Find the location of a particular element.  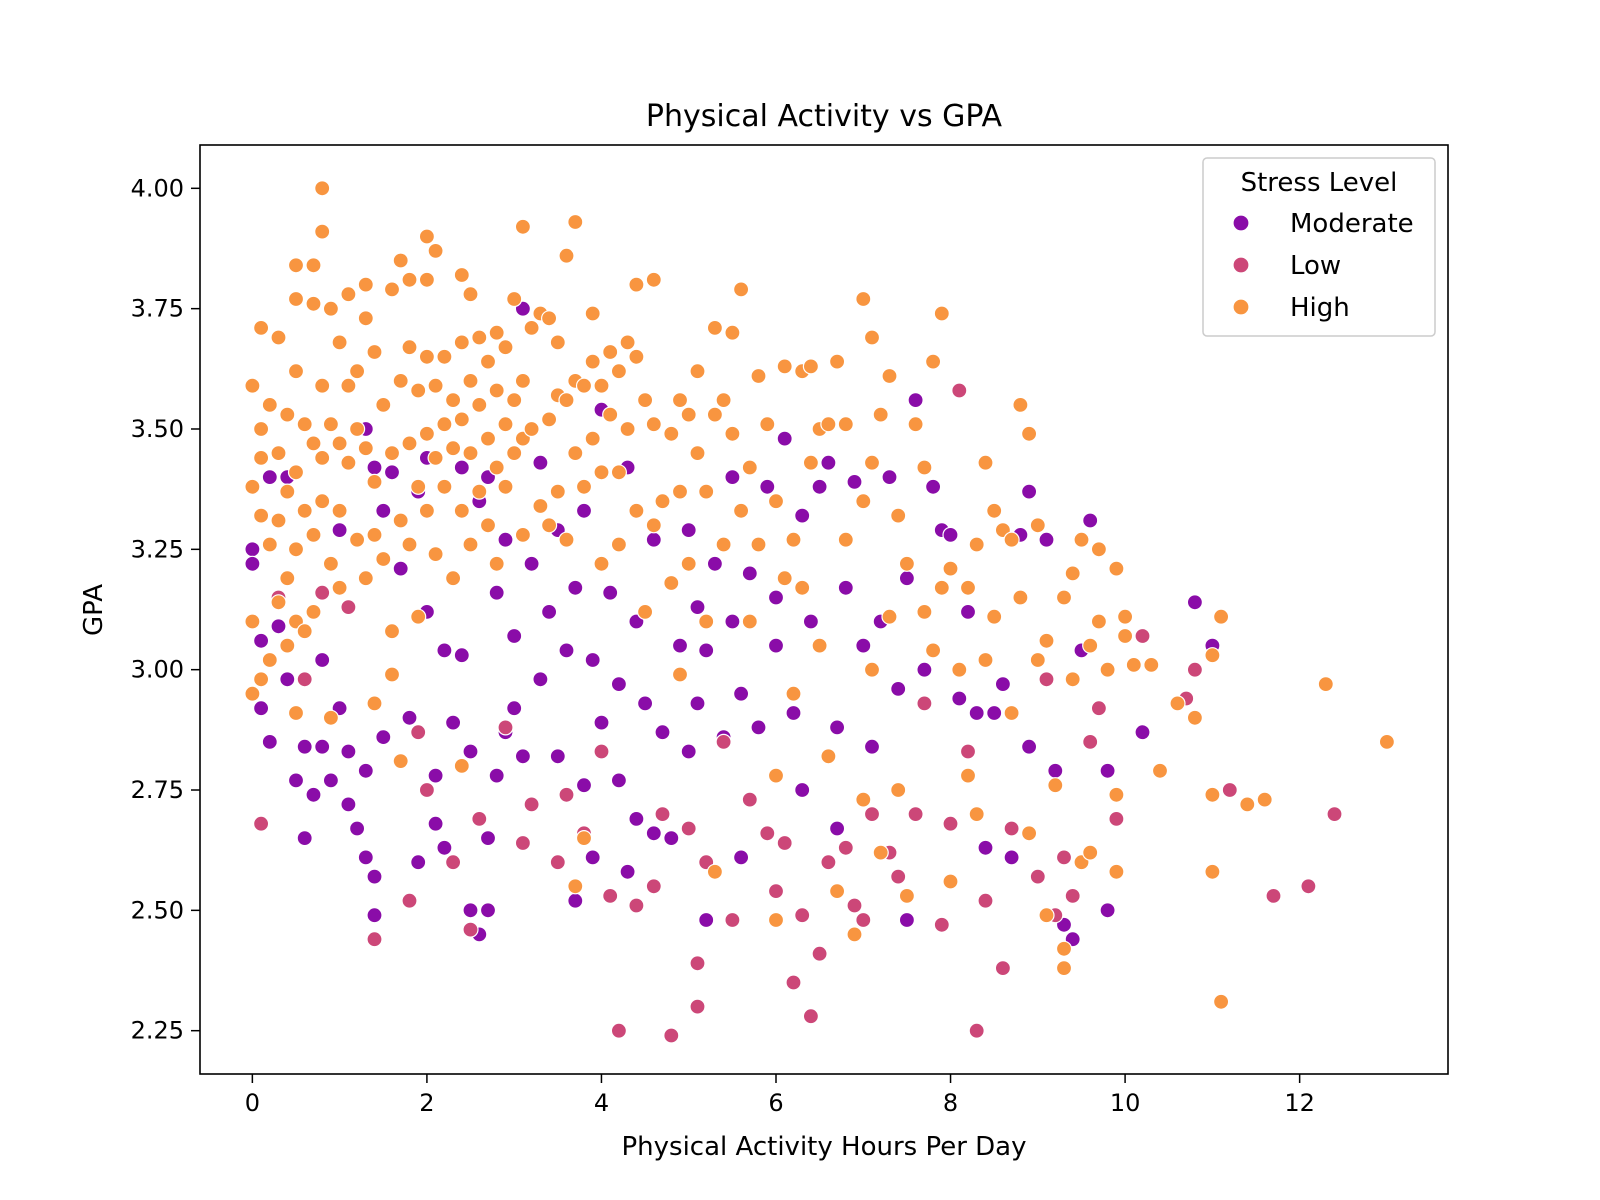

y-tick-label: 3.50 is located at coordinates (157, 429).